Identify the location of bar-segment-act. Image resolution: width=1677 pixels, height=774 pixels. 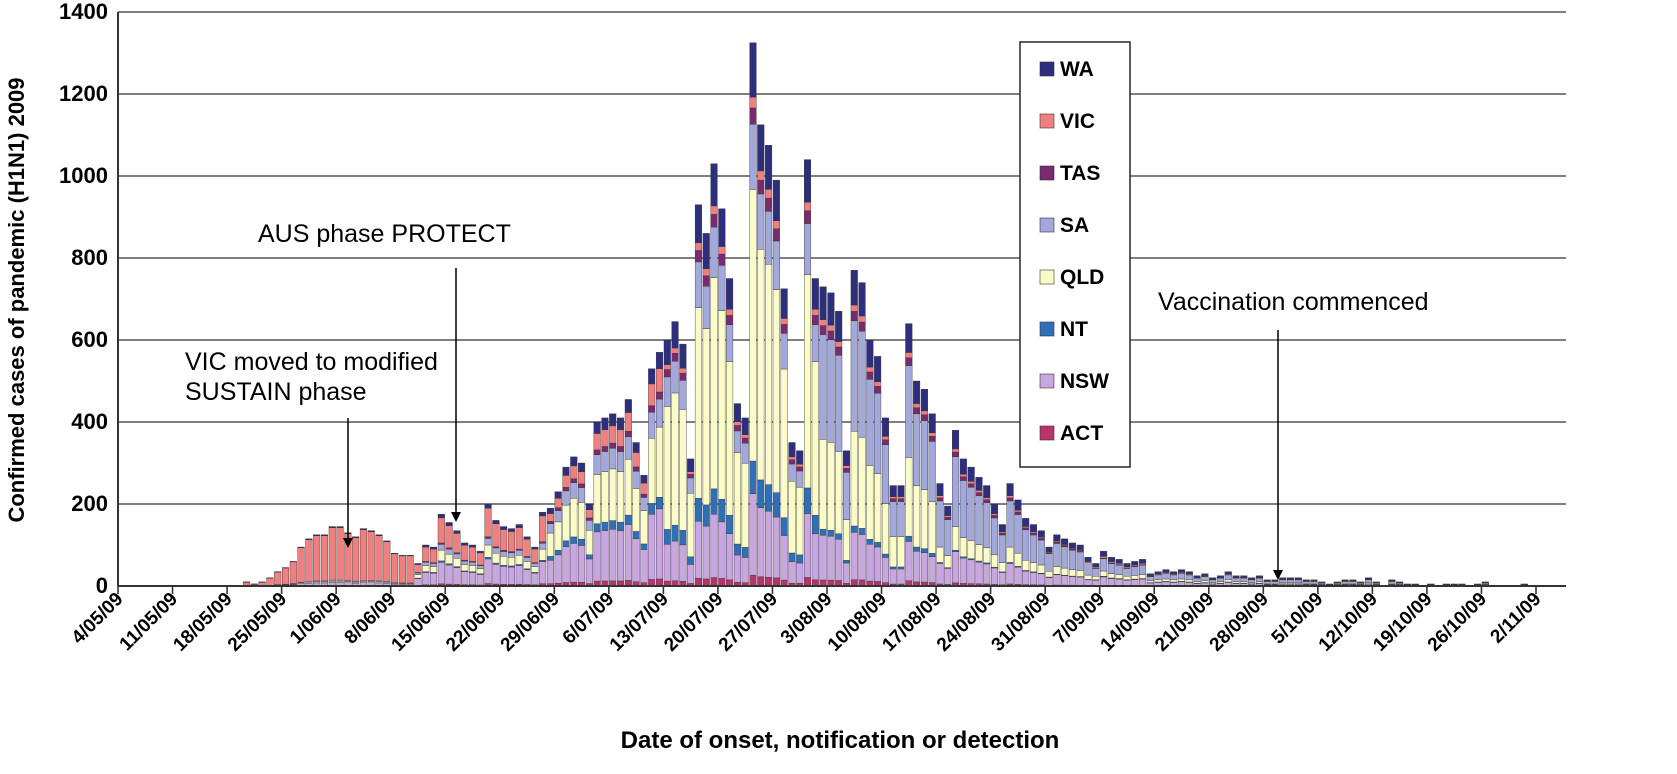
(776, 582).